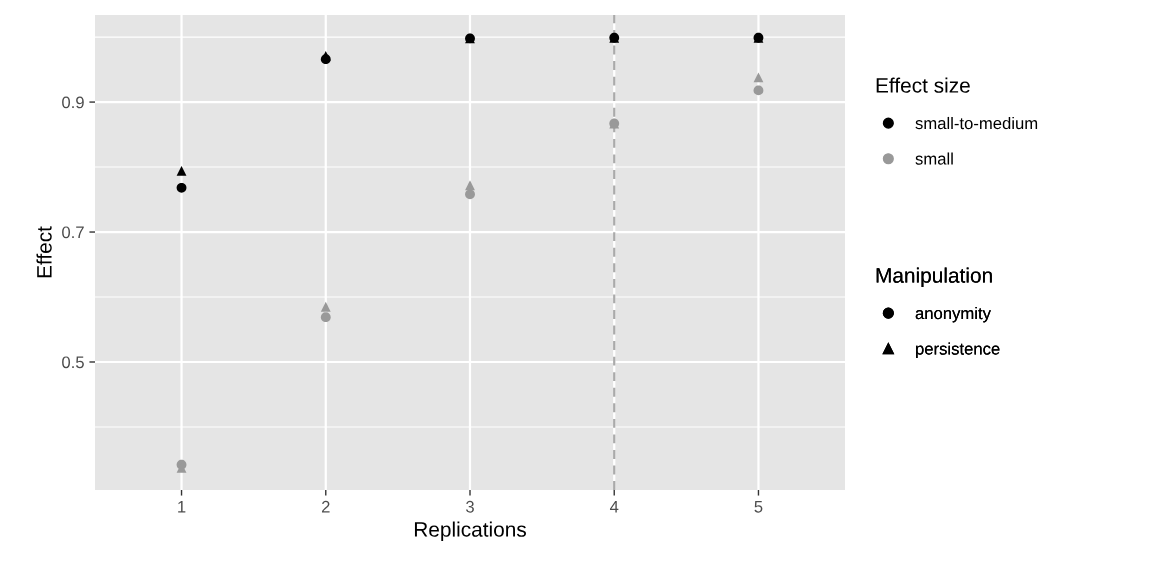 The width and height of the screenshot is (1152, 576). I want to click on x-tick-label: 4, so click(614, 507).